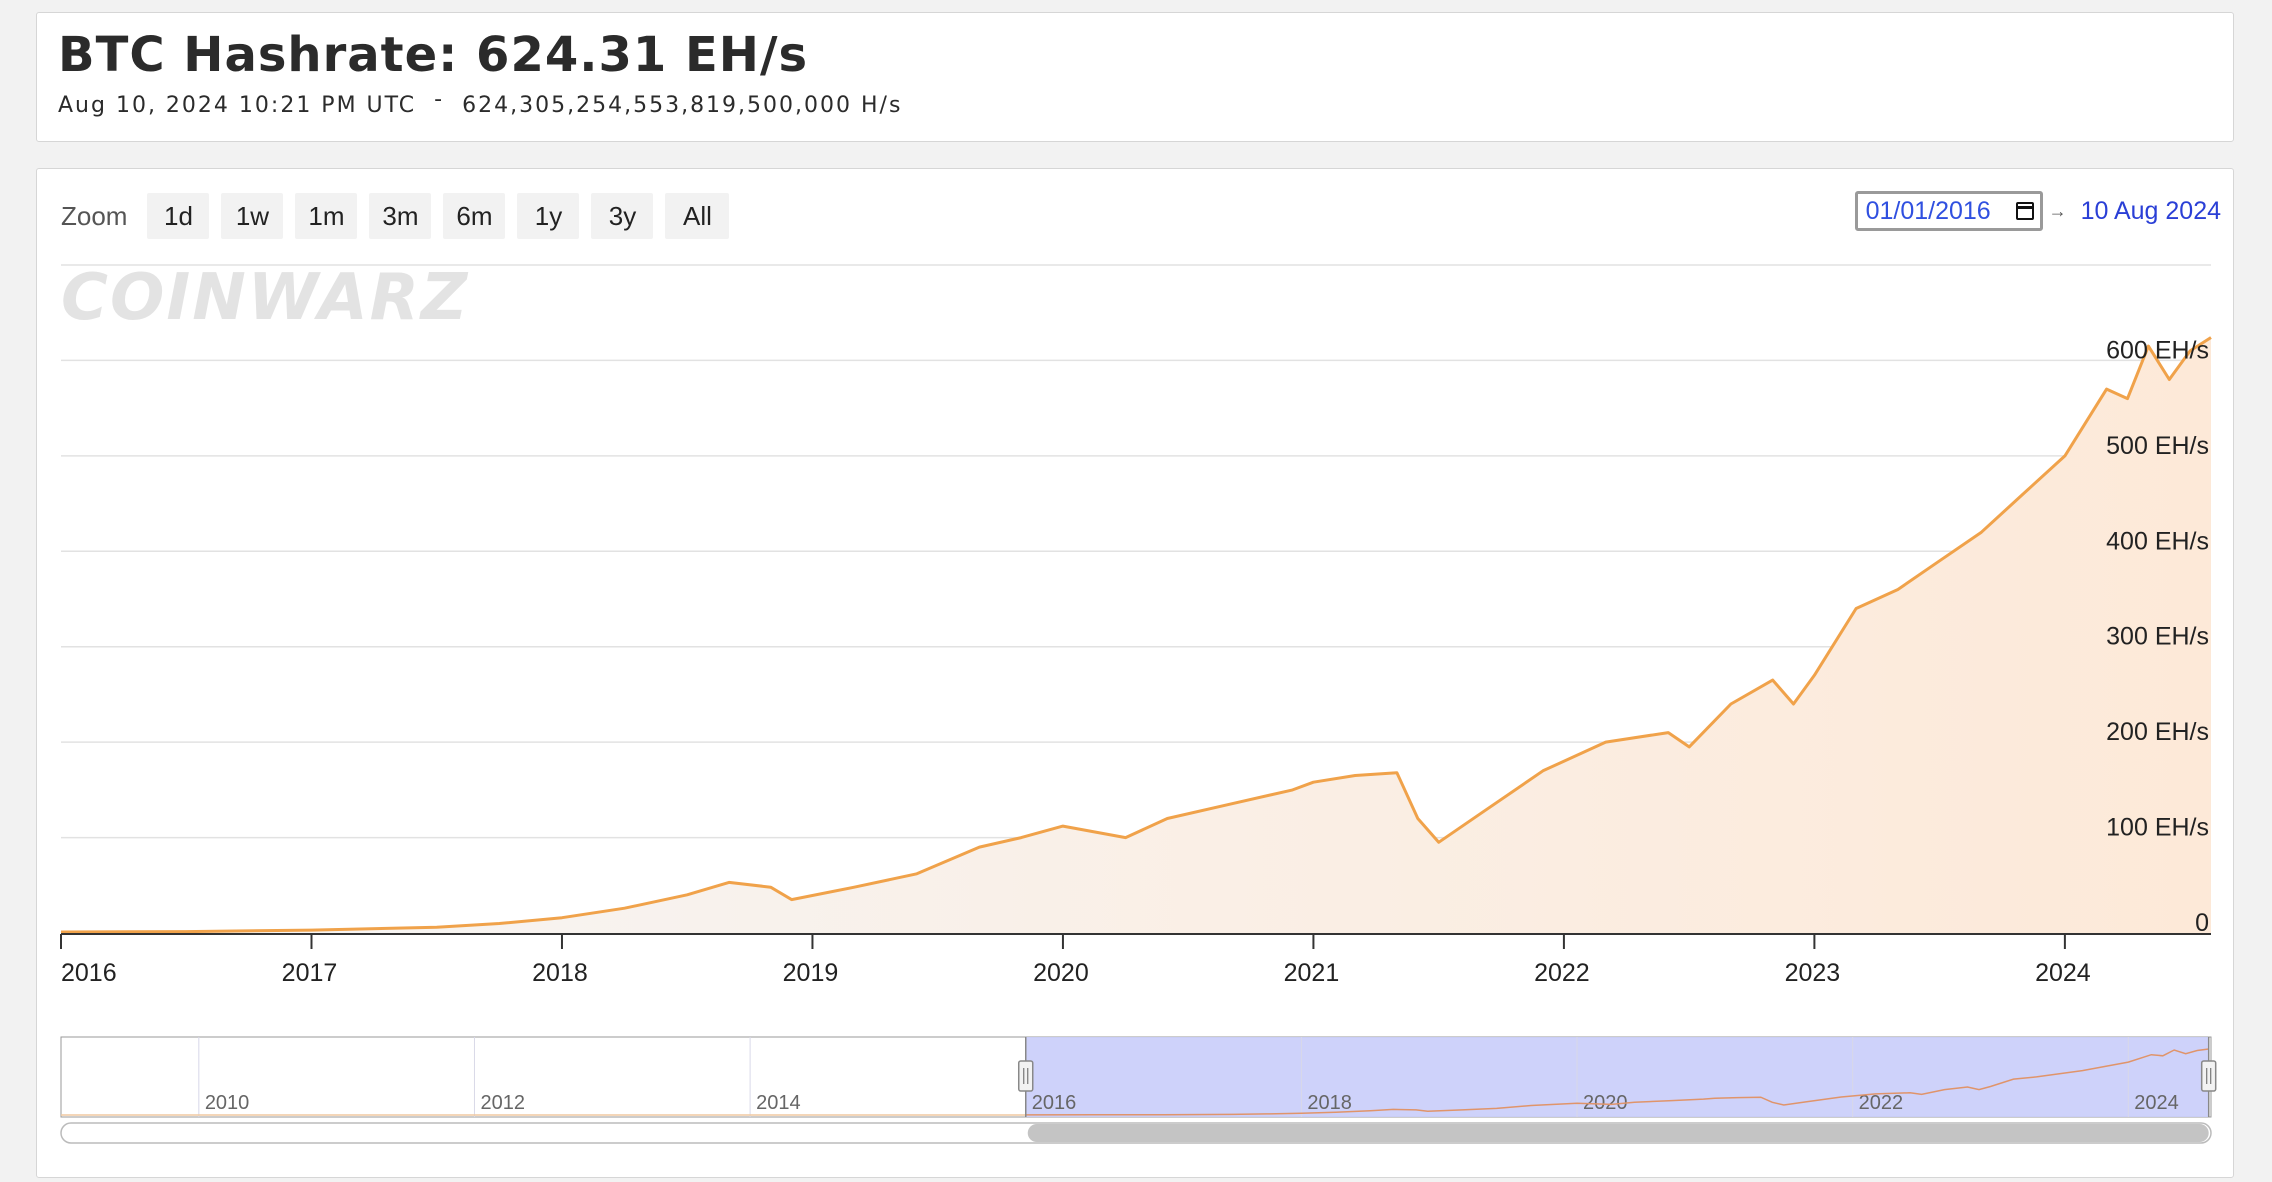  What do you see at coordinates (1617, 1082) in the screenshot?
I see `navigator-series` at bounding box center [1617, 1082].